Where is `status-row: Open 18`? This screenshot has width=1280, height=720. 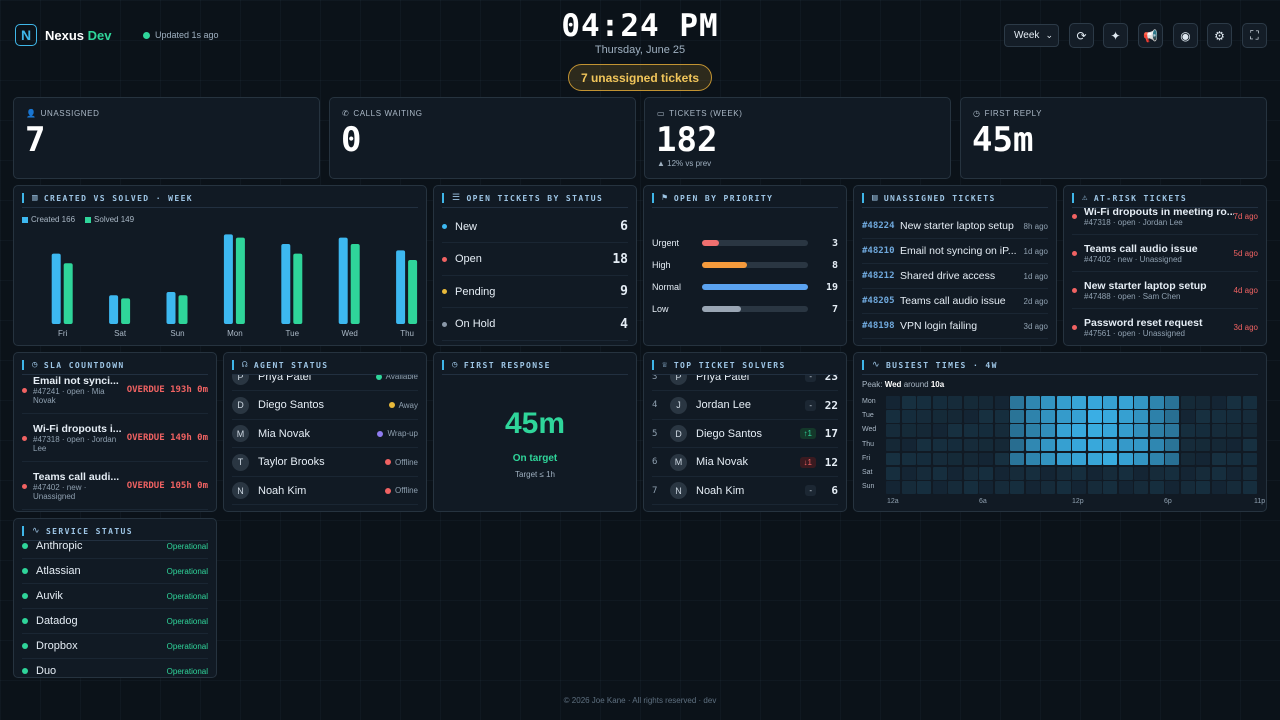 status-row: Open 18 is located at coordinates (535, 260).